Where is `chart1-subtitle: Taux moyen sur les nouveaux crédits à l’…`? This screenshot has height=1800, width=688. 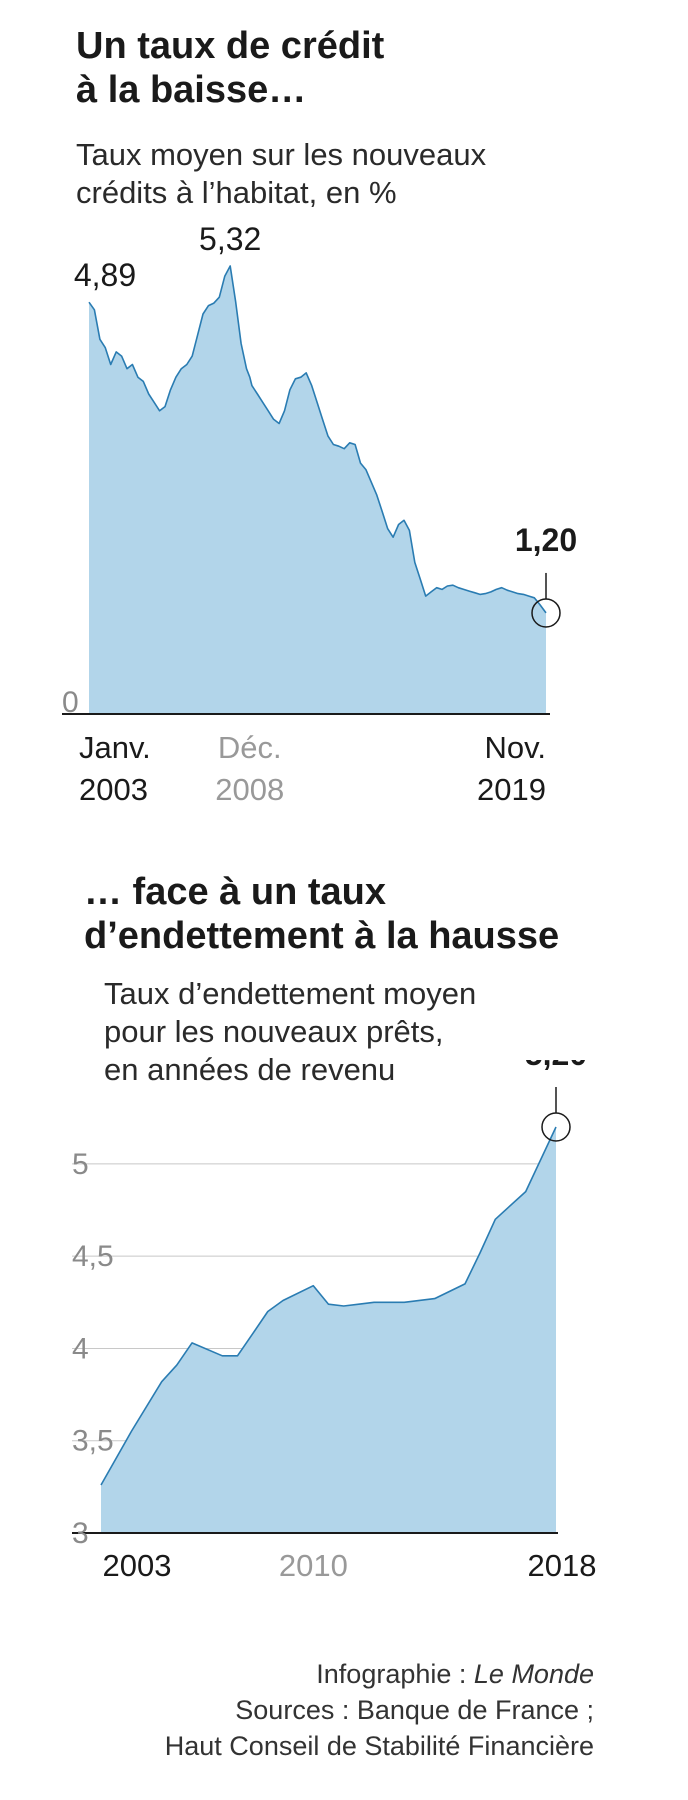 chart1-subtitle: Taux moyen sur les nouveaux crédits à l’… is located at coordinates (281, 174).